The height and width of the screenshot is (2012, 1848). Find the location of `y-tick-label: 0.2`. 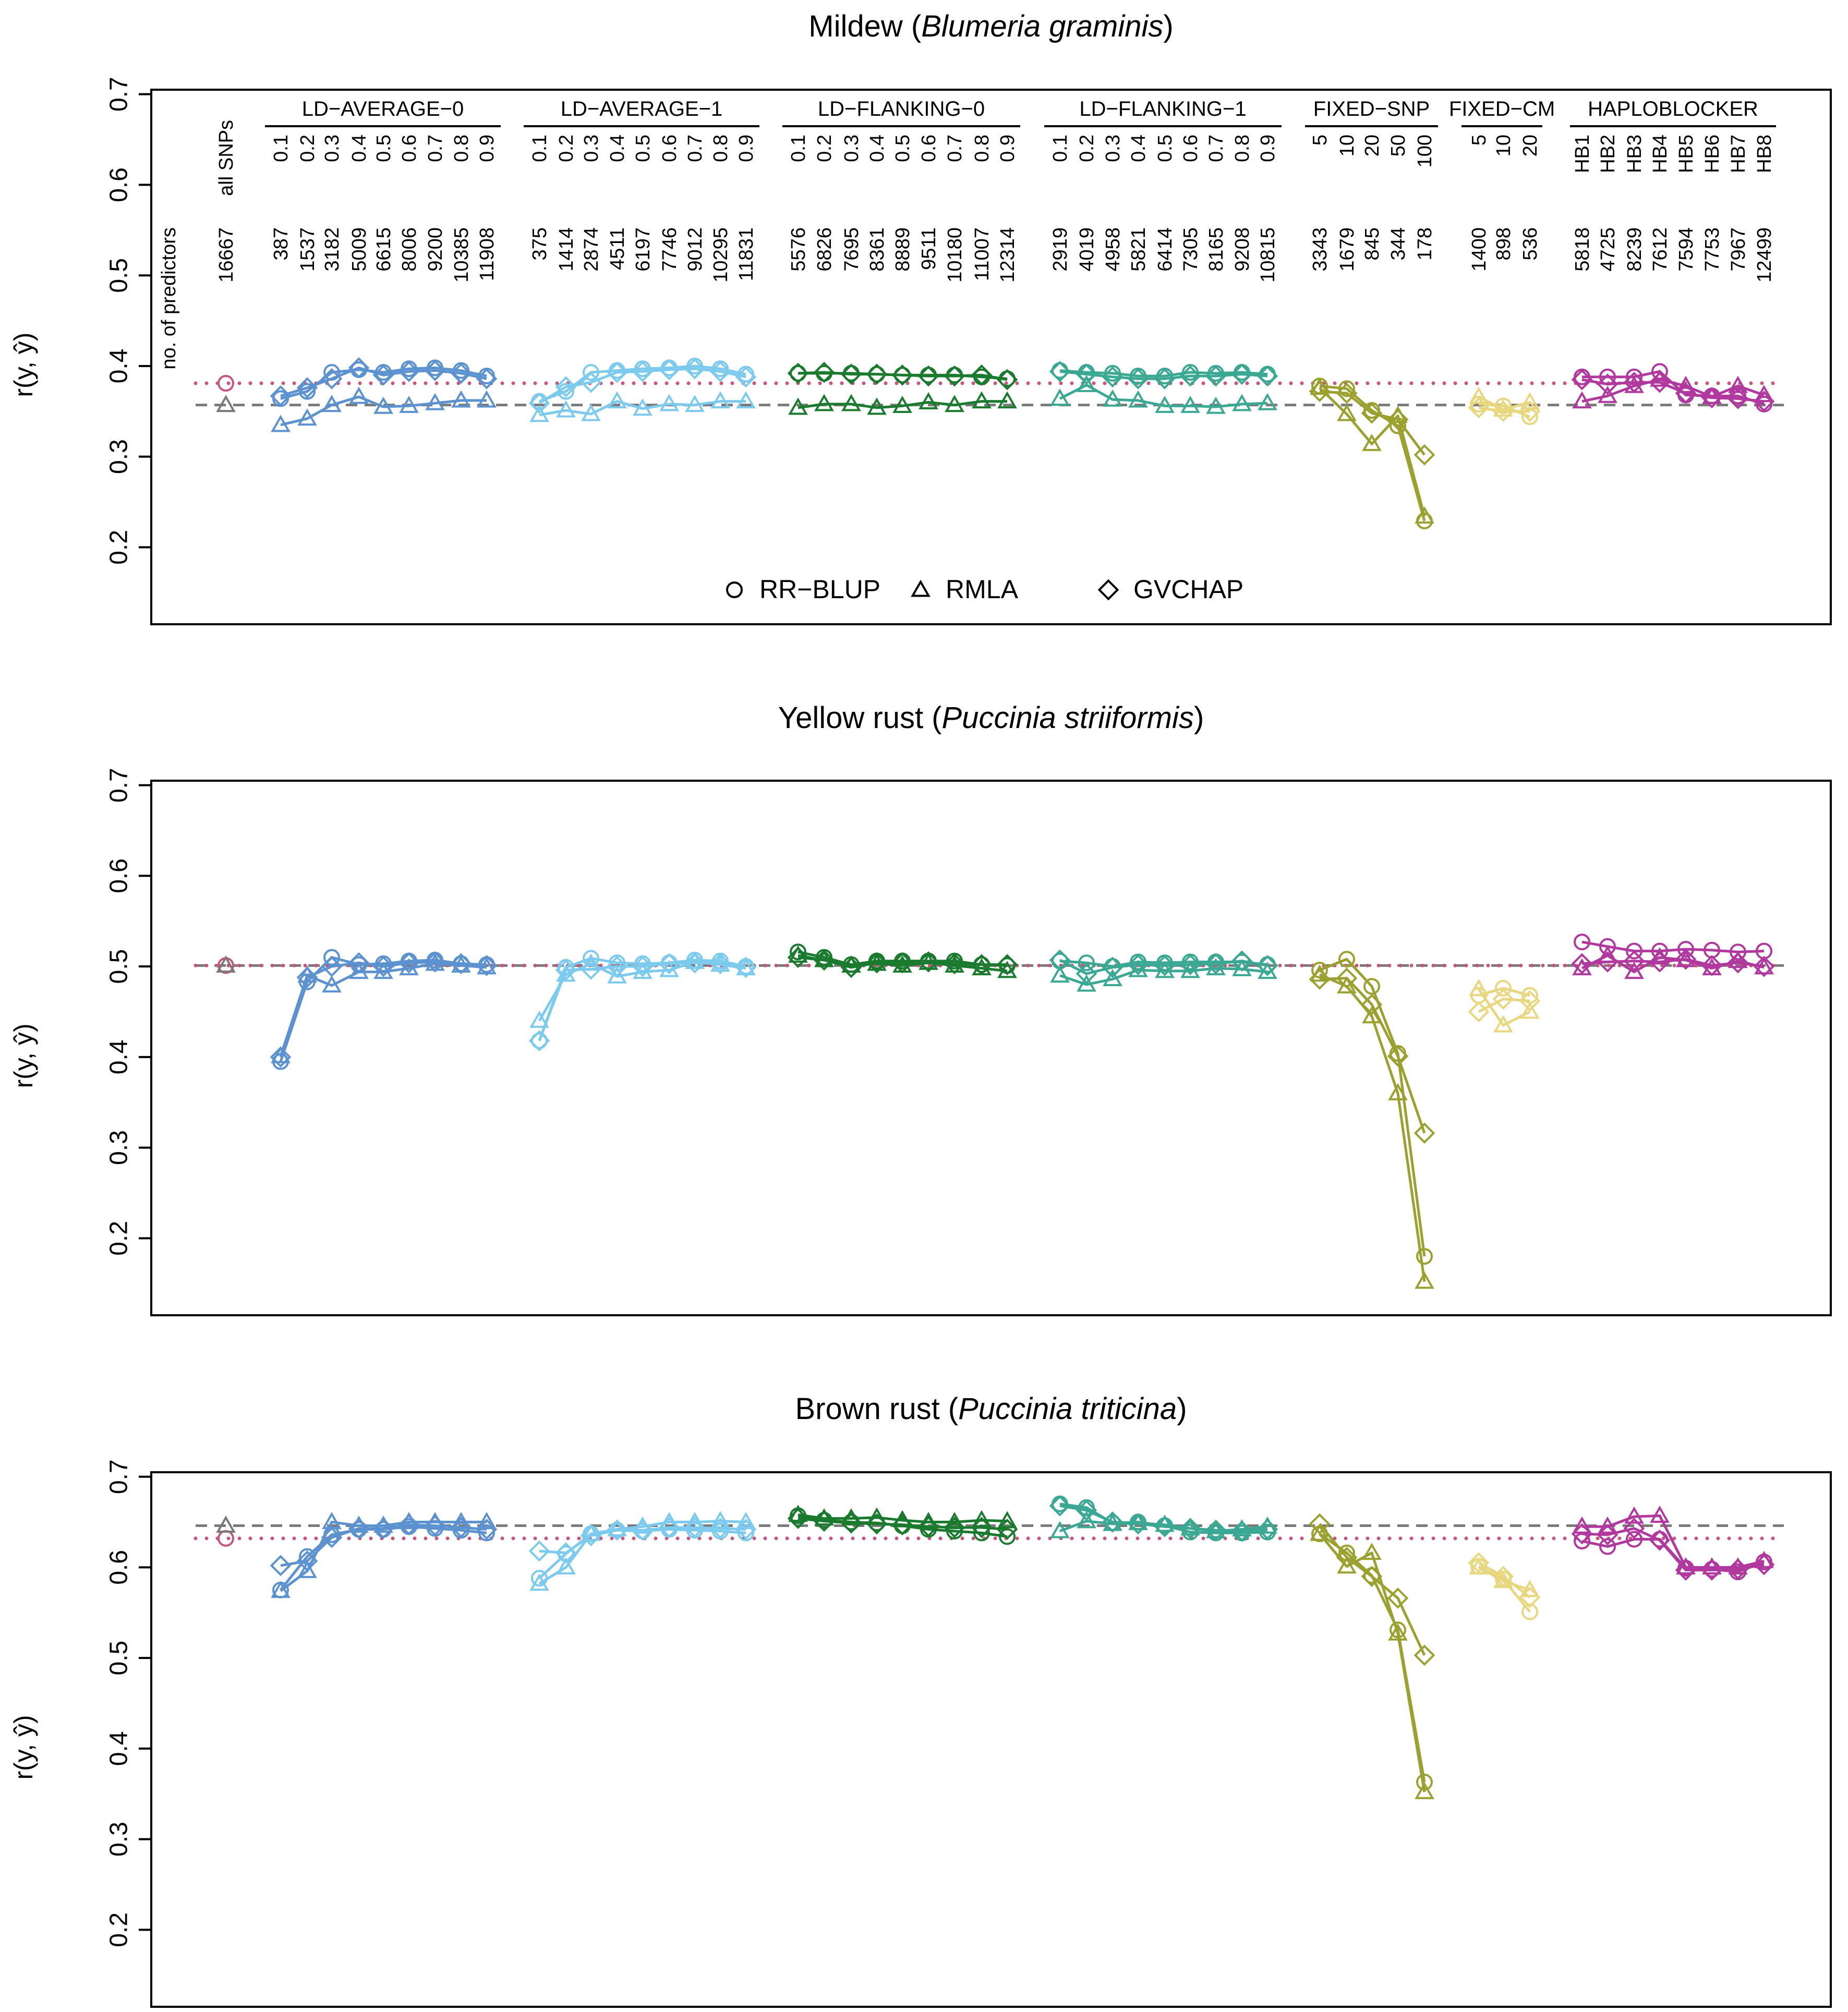

y-tick-label: 0.2 is located at coordinates (119, 1238).